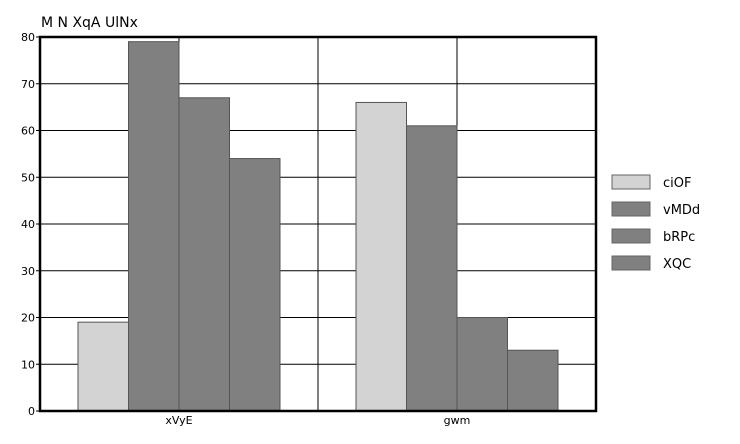  What do you see at coordinates (28, 364) in the screenshot?
I see `y-tick-label: 10` at bounding box center [28, 364].